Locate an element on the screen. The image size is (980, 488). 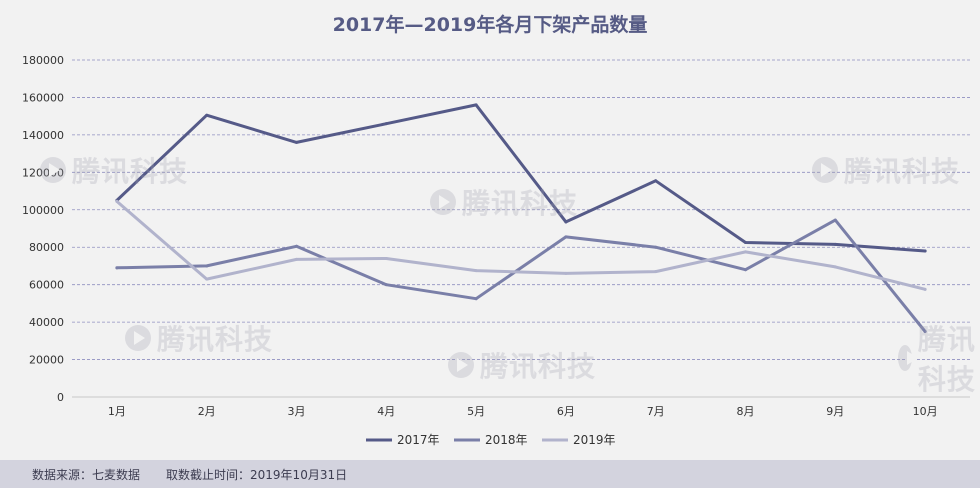
y-tick-label: 180000 is located at coordinates (43, 60).